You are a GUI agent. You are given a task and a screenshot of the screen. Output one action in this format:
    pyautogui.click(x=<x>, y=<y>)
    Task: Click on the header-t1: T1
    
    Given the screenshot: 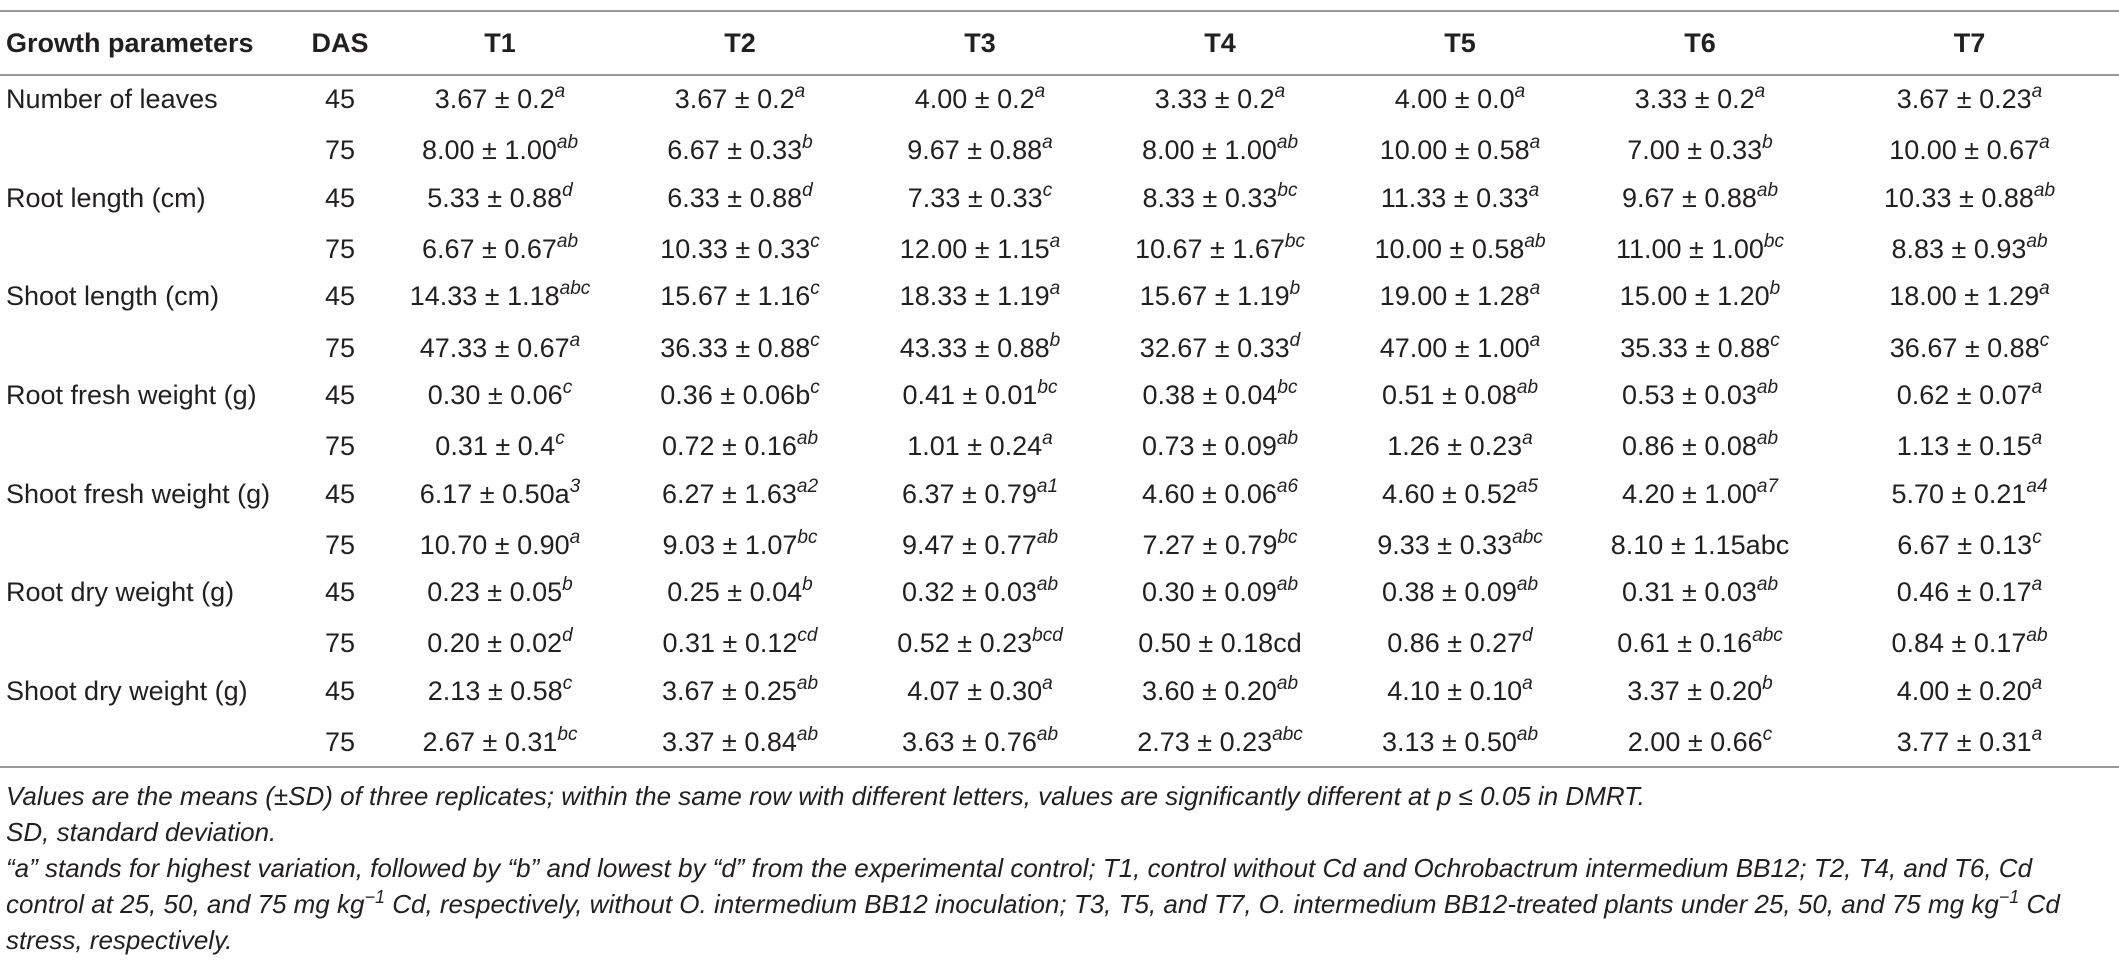 What is the action you would take?
    pyautogui.click(x=500, y=43)
    